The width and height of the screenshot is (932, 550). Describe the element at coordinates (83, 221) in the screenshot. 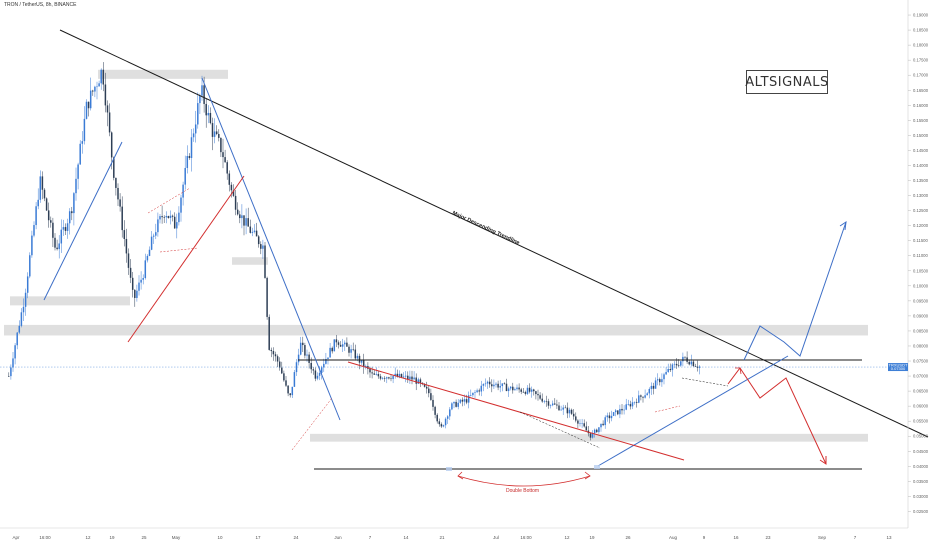

I see `uptrend-line-april` at that location.